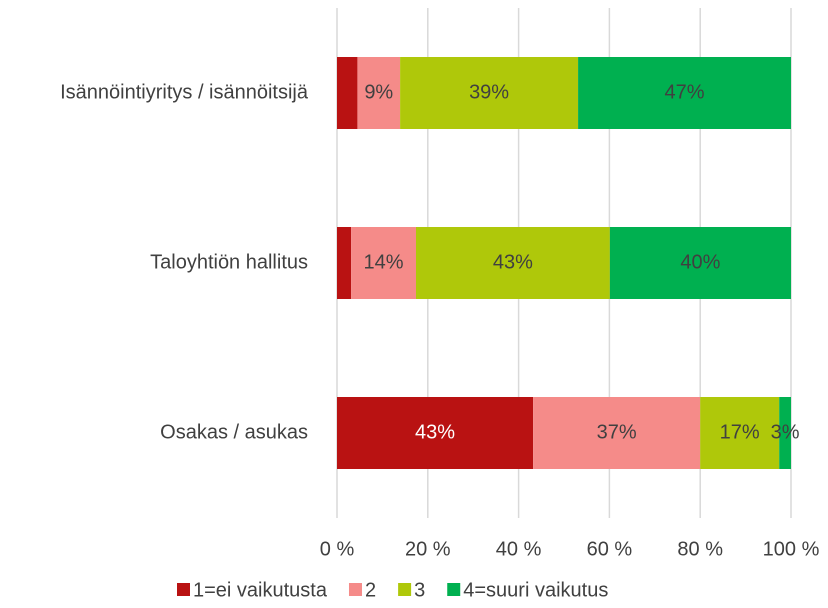  I want to click on x-tick-label: 20 %, so click(428, 549).